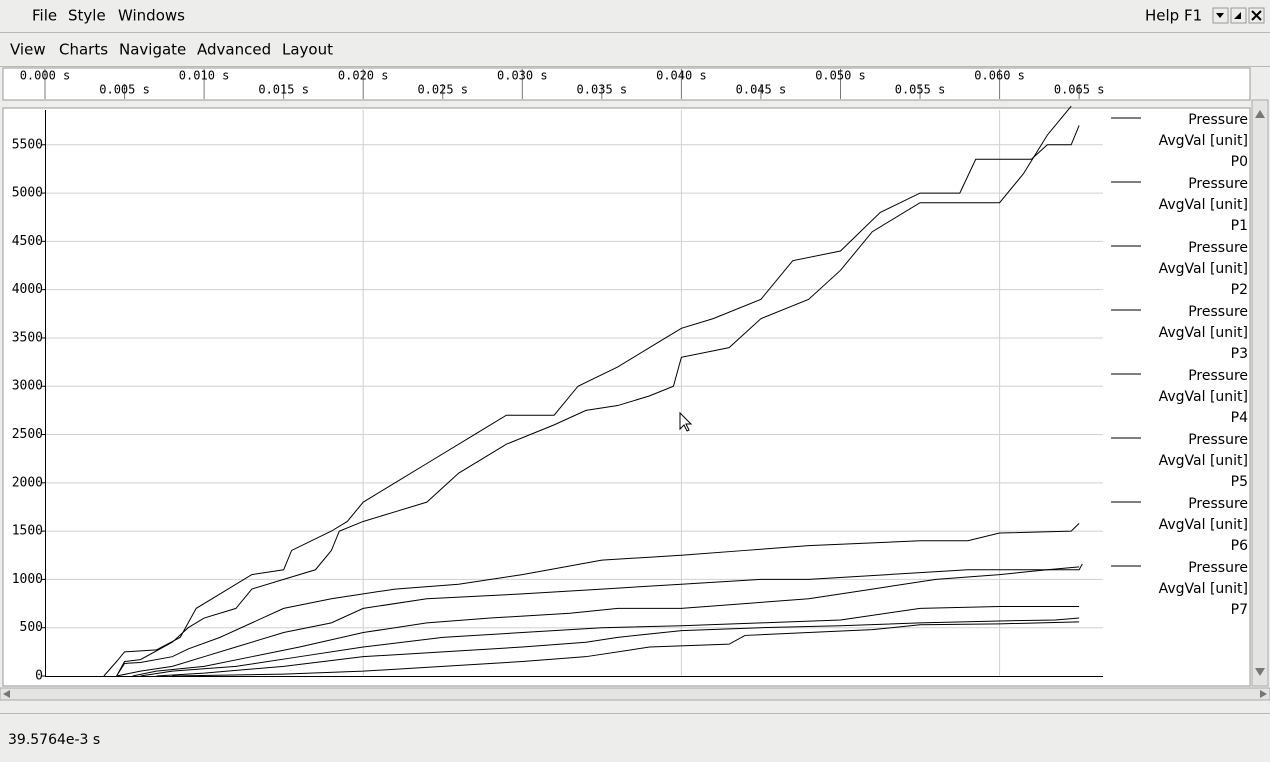 The width and height of the screenshot is (1270, 762). Describe the element at coordinates (1239, 162) in the screenshot. I see `legend-label: P0` at that location.